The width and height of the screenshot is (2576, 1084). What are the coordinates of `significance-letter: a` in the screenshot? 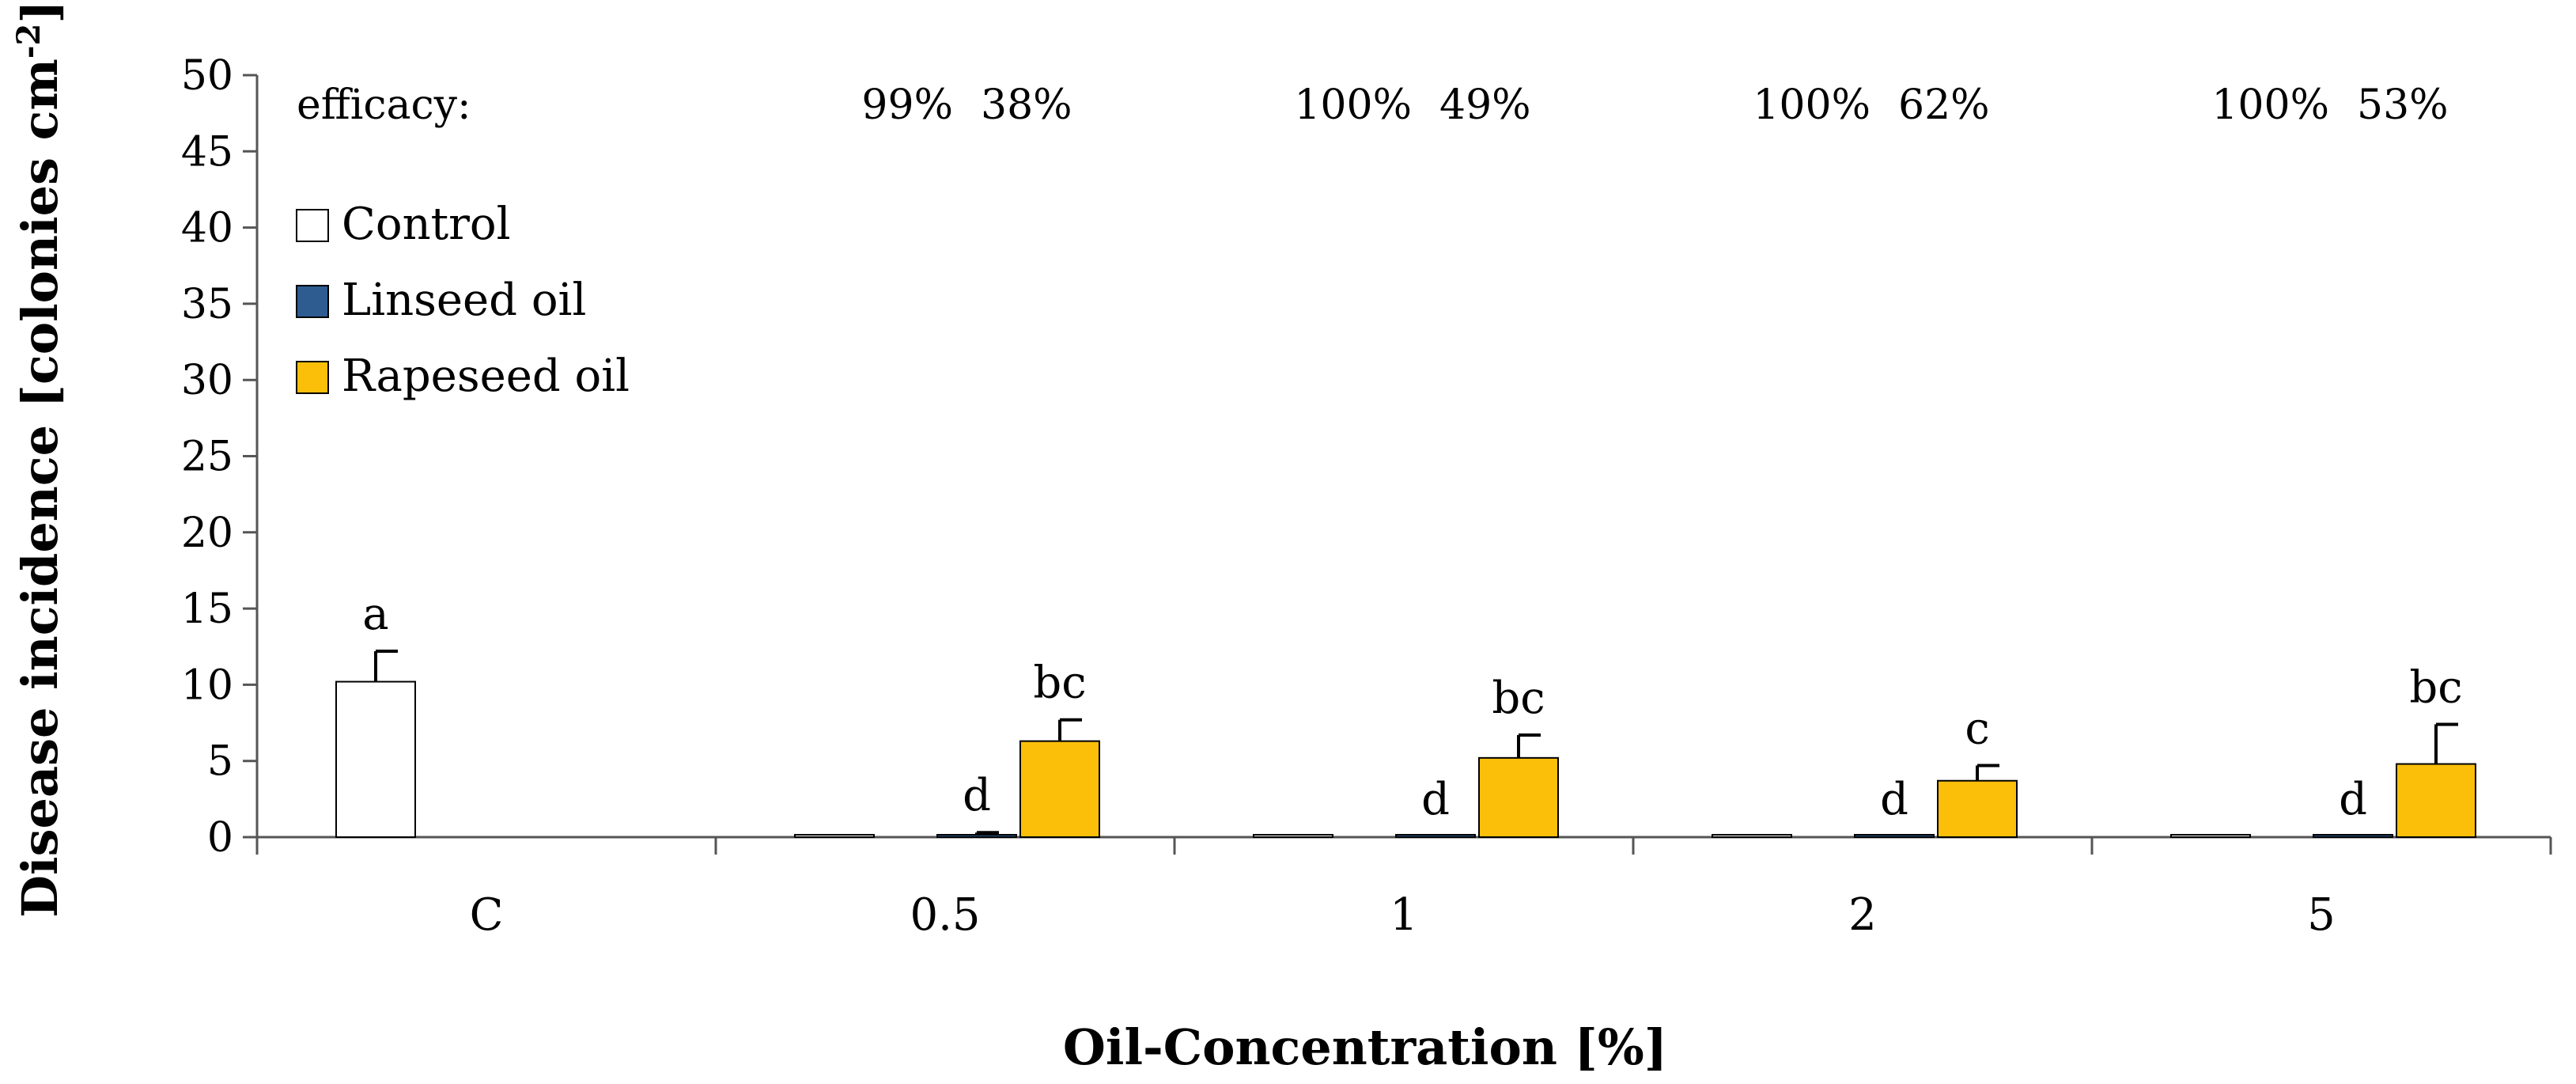 It's located at (375, 615).